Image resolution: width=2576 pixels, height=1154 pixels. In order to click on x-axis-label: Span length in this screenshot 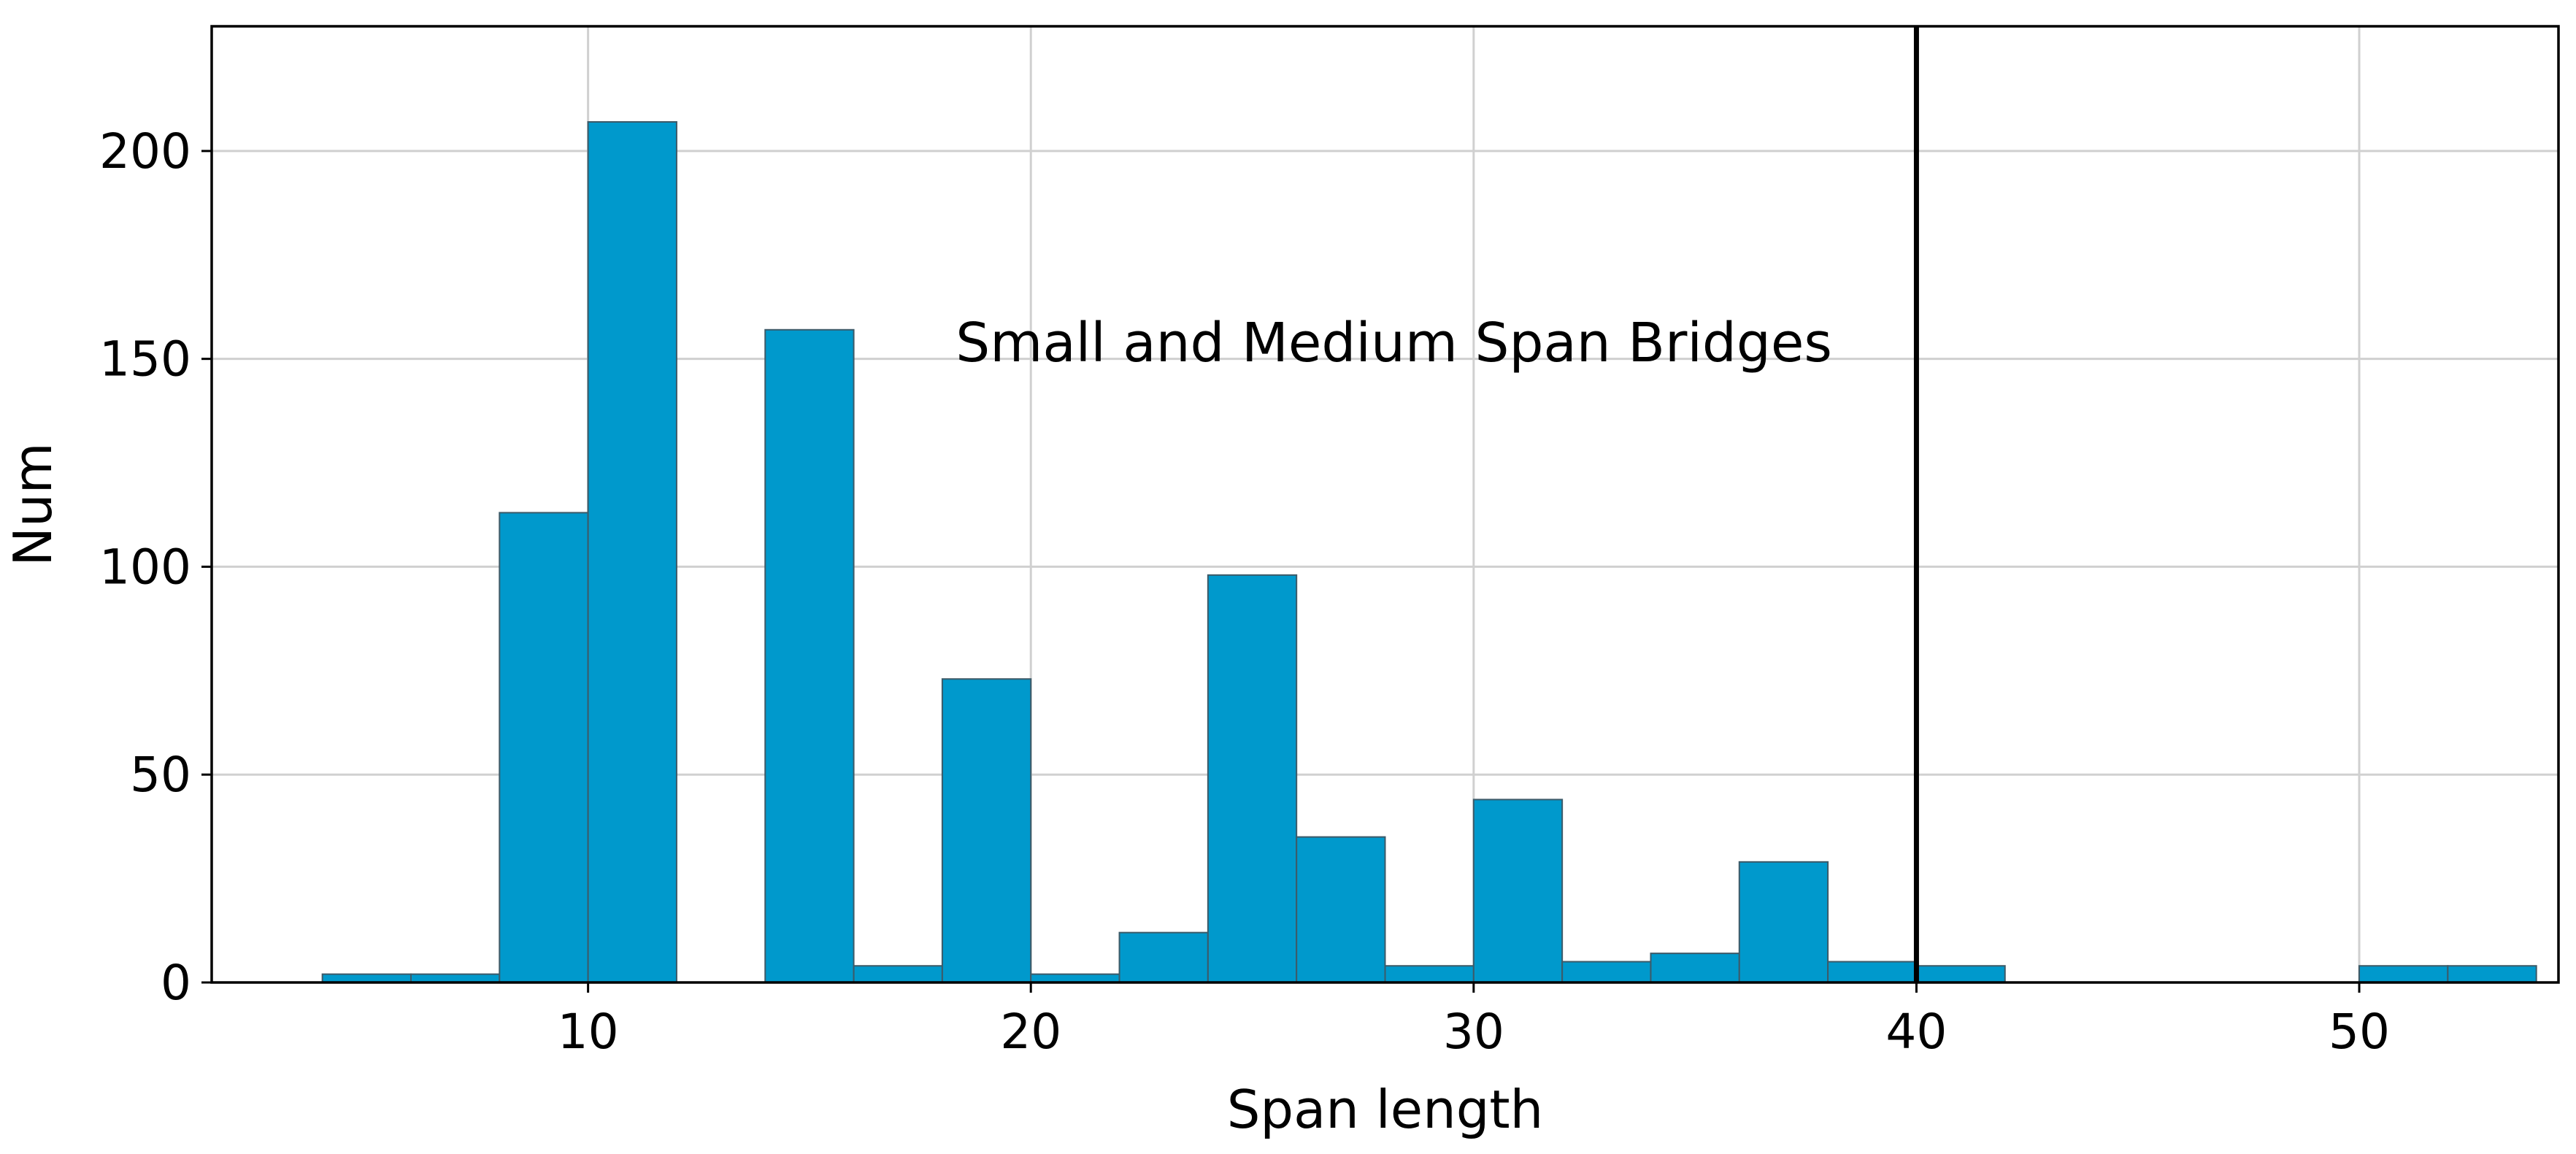, I will do `click(1385, 1109)`.